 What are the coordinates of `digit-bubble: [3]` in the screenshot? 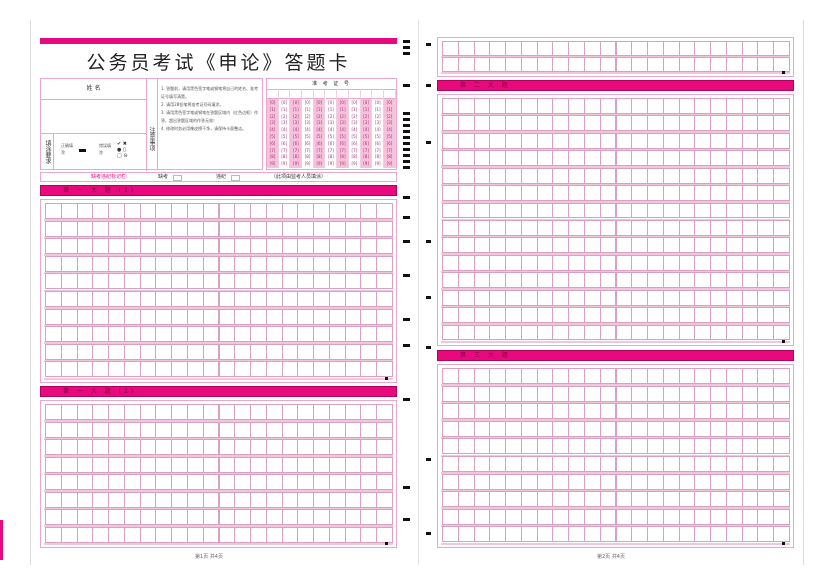 It's located at (354, 123).